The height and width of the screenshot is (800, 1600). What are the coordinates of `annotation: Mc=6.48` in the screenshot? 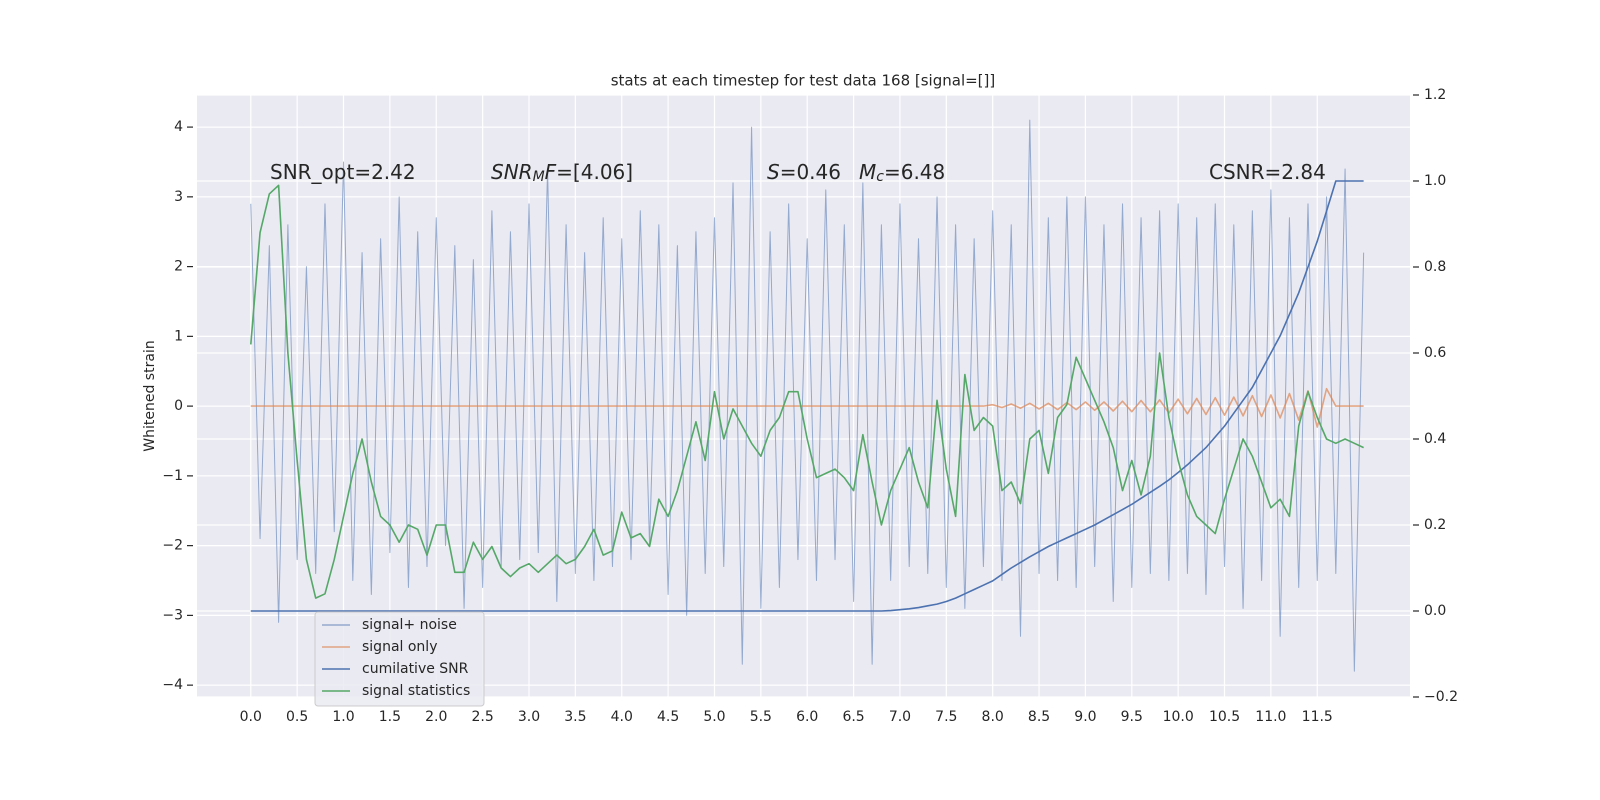 It's located at (902, 172).